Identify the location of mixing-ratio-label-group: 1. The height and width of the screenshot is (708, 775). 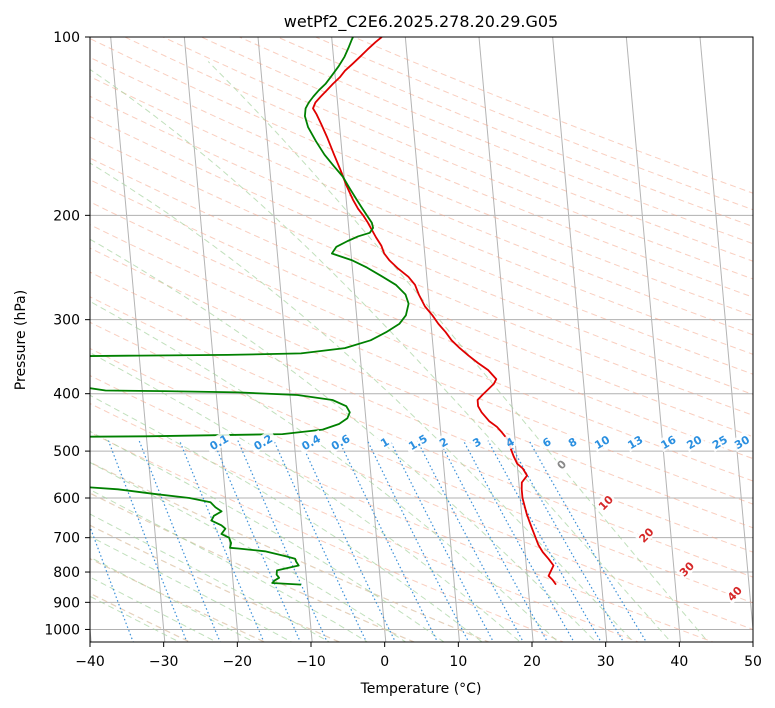
(384, 442).